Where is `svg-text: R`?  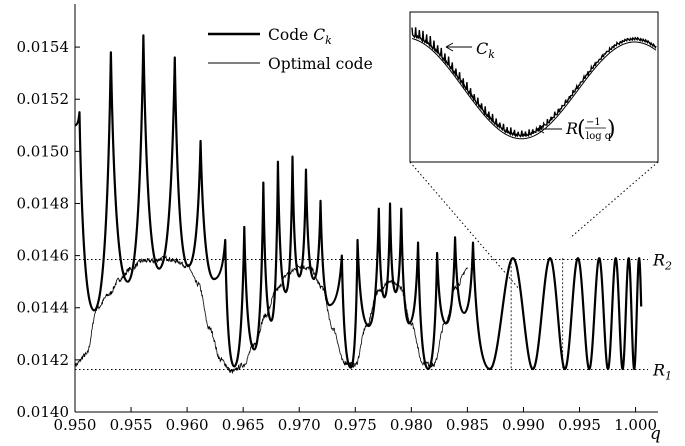
svg-text: R is located at coordinates (571, 128).